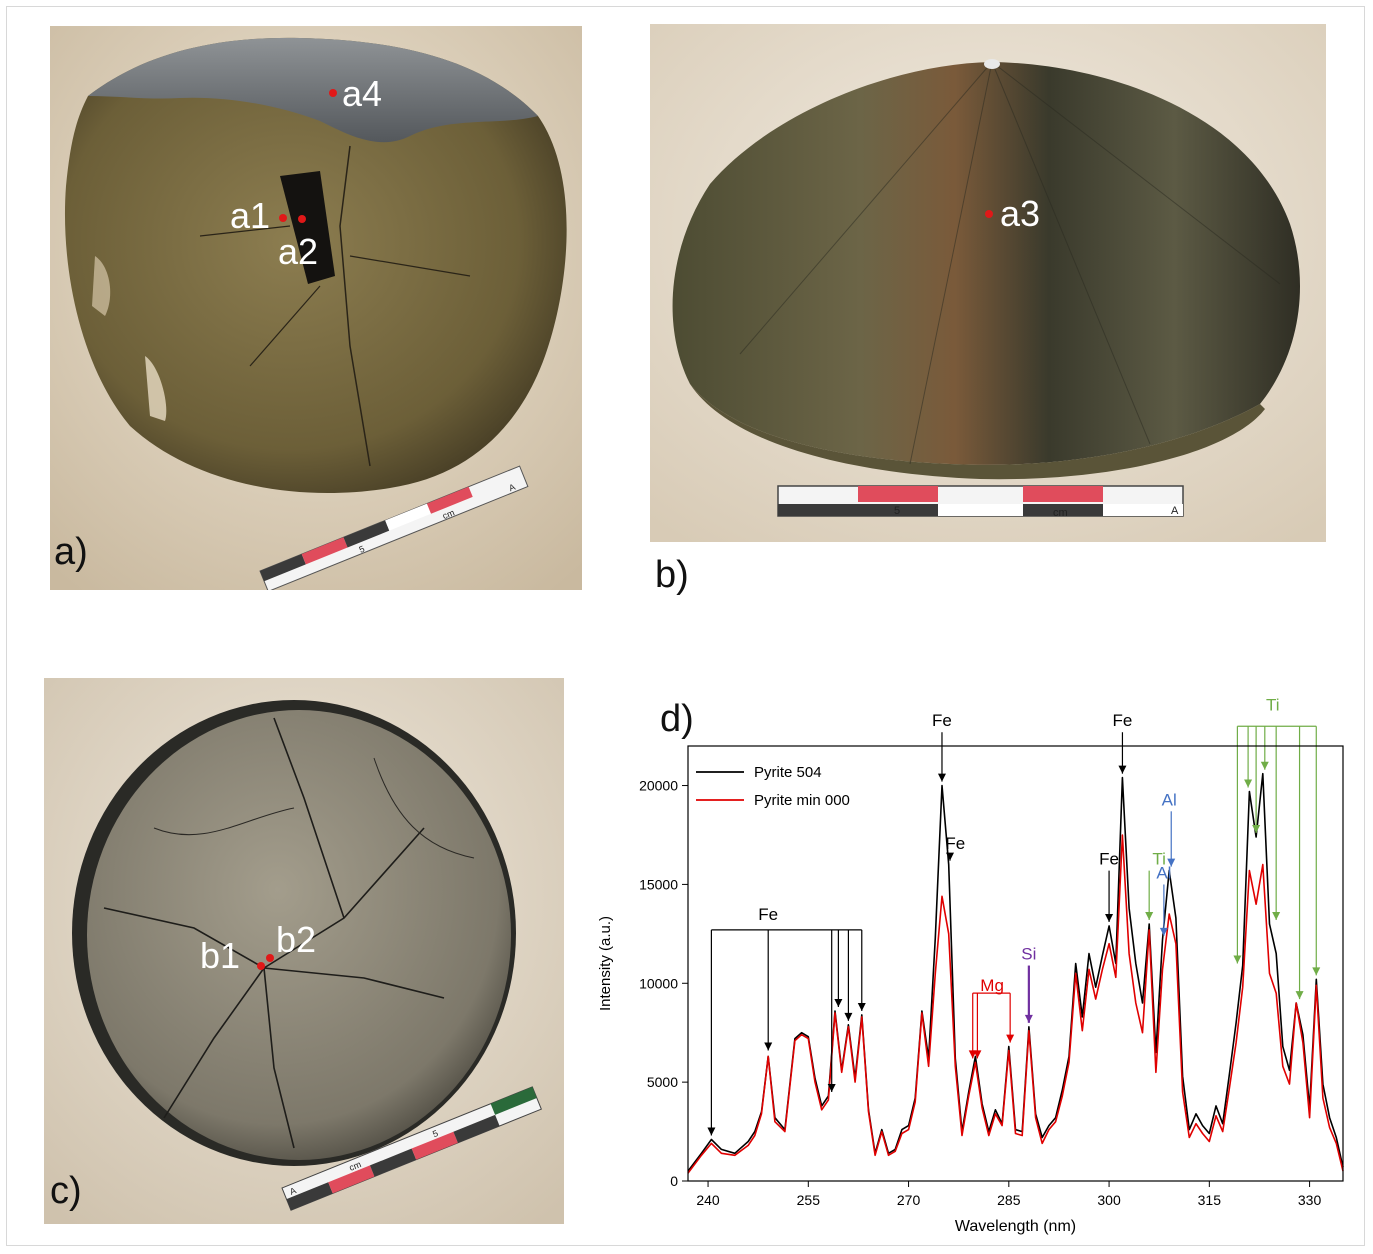 Image resolution: width=1373 pixels, height=1254 pixels. I want to click on x-tick-label: 330, so click(1310, 1200).